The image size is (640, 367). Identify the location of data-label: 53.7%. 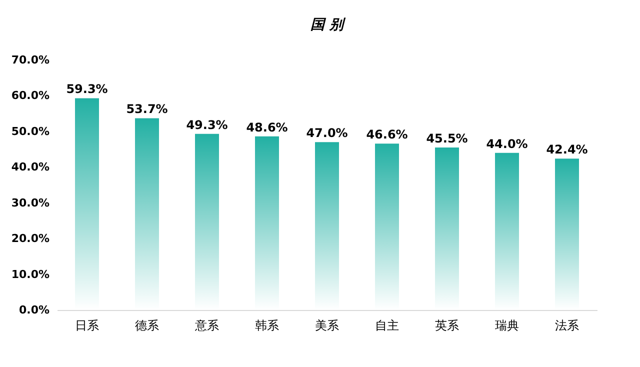
(147, 109).